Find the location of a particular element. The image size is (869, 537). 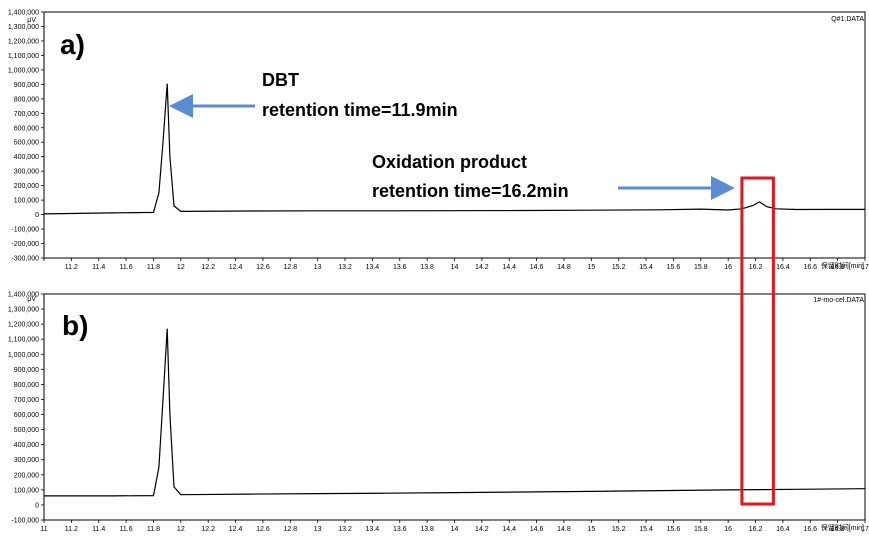

panel-b-file-label: 1#-mo-cel.DATA is located at coordinates (838, 300).